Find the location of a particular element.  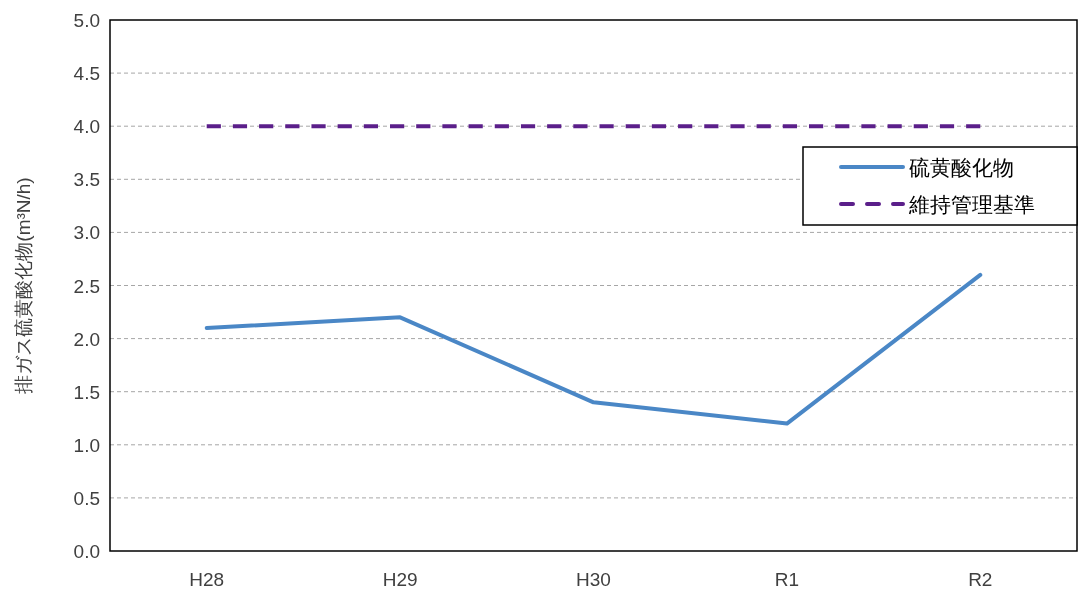

x-tick-label: R2 is located at coordinates (980, 579).